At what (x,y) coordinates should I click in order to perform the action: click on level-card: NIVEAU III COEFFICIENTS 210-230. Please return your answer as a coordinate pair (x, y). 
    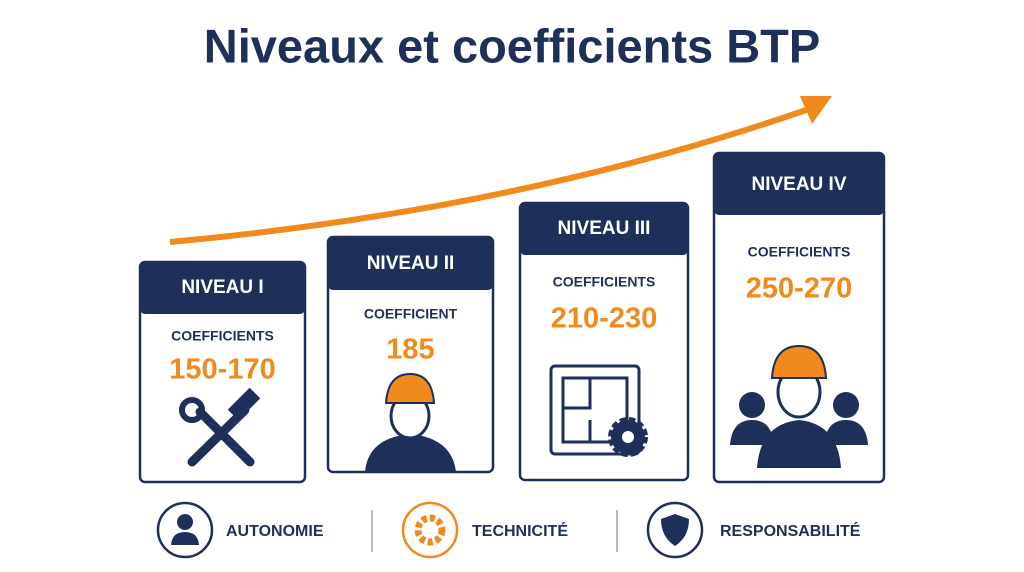
    Looking at the image, I should click on (604, 341).